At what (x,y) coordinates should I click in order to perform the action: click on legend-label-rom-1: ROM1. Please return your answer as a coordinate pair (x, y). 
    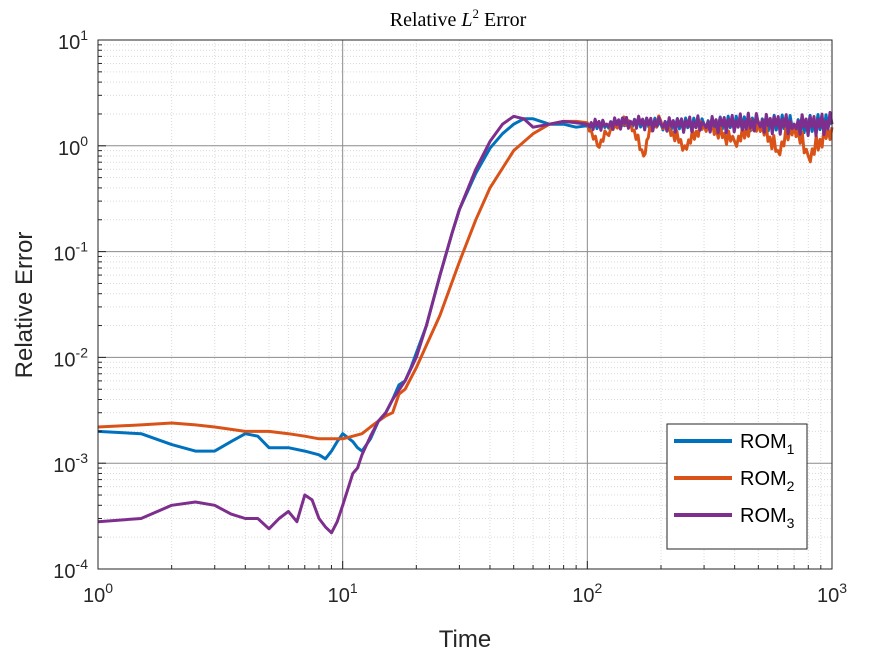
    Looking at the image, I should click on (767, 444).